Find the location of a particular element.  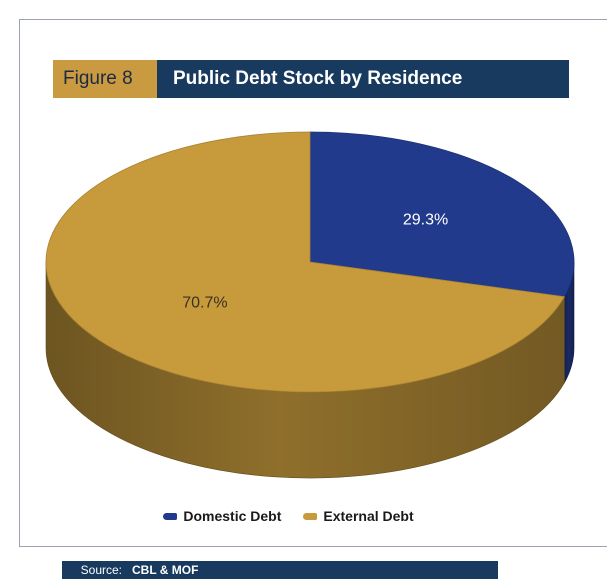

figure-number: Figure 8 is located at coordinates (105, 79).